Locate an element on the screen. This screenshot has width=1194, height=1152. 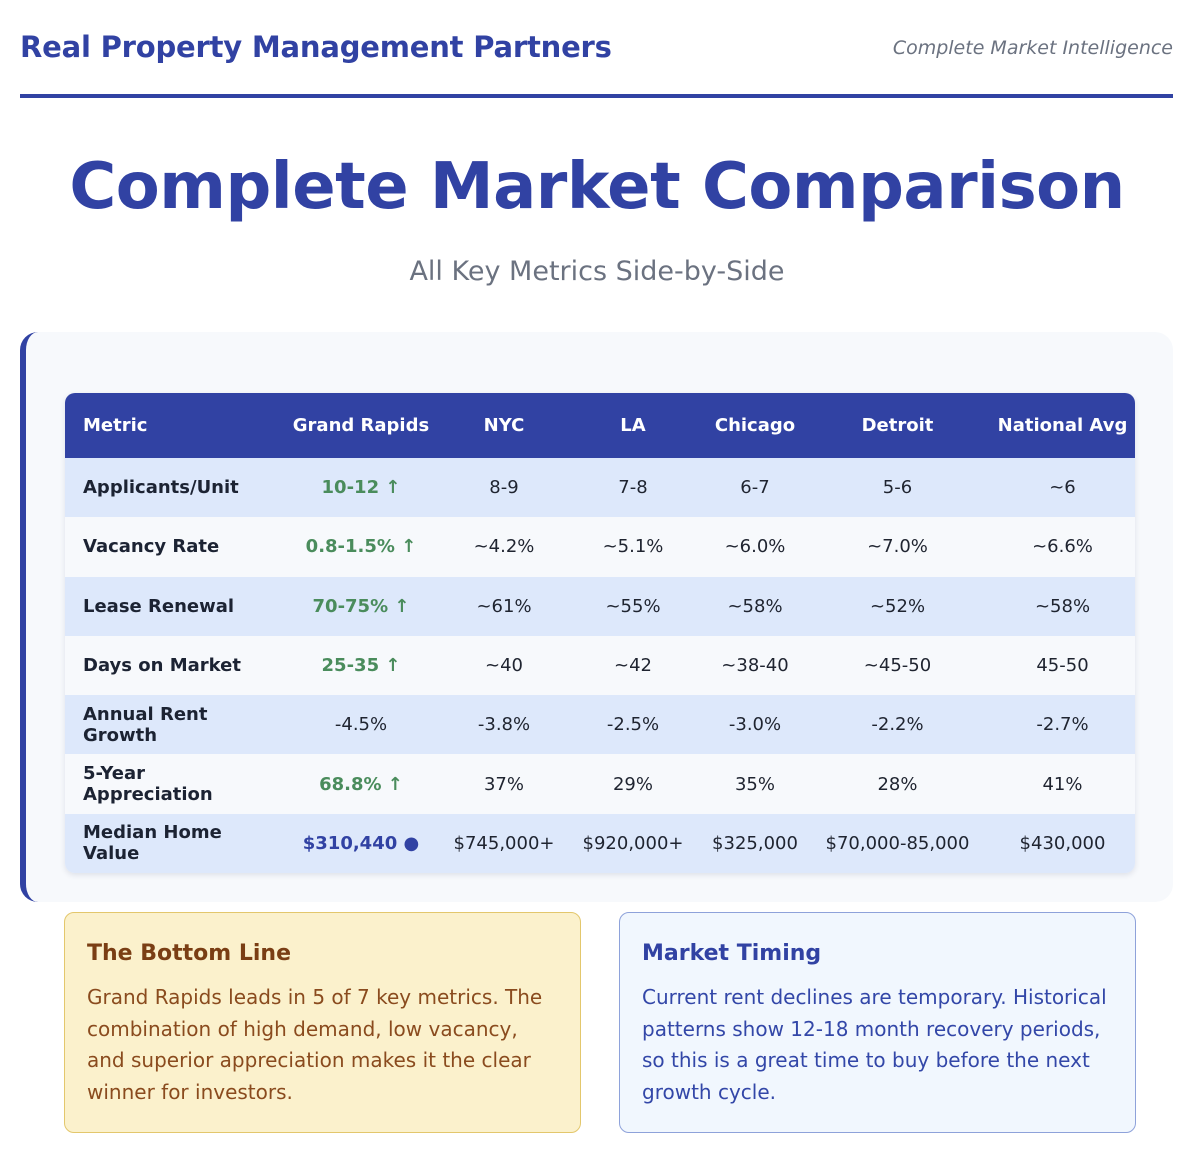
chicago-value: 35% is located at coordinates (754, 784).